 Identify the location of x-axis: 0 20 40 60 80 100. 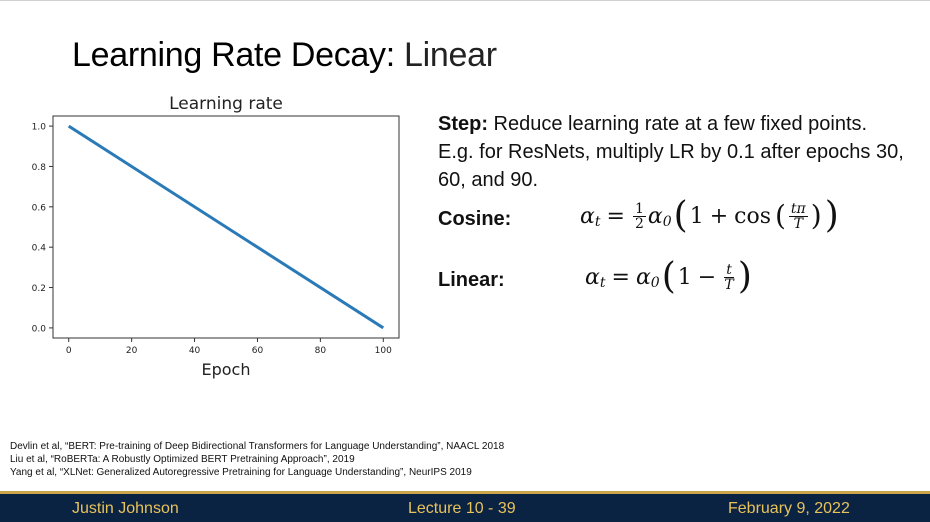
(229, 347).